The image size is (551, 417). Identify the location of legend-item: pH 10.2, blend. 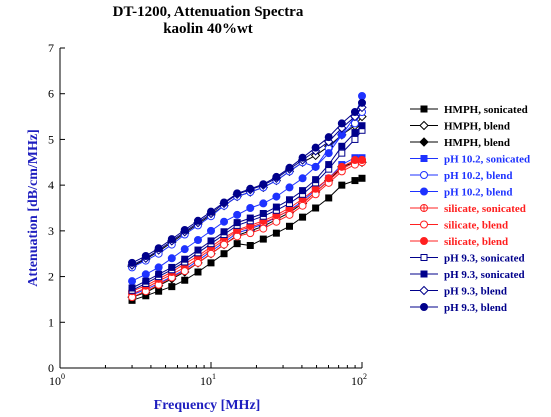
(461, 193).